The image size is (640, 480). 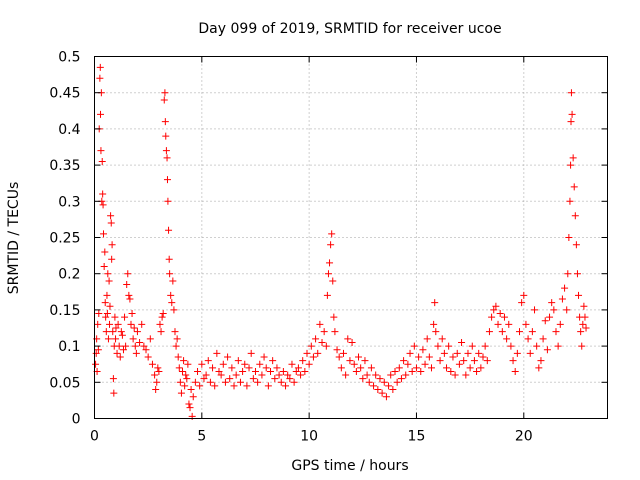 I want to click on y-tick-label: 0.2, so click(x=69, y=275).